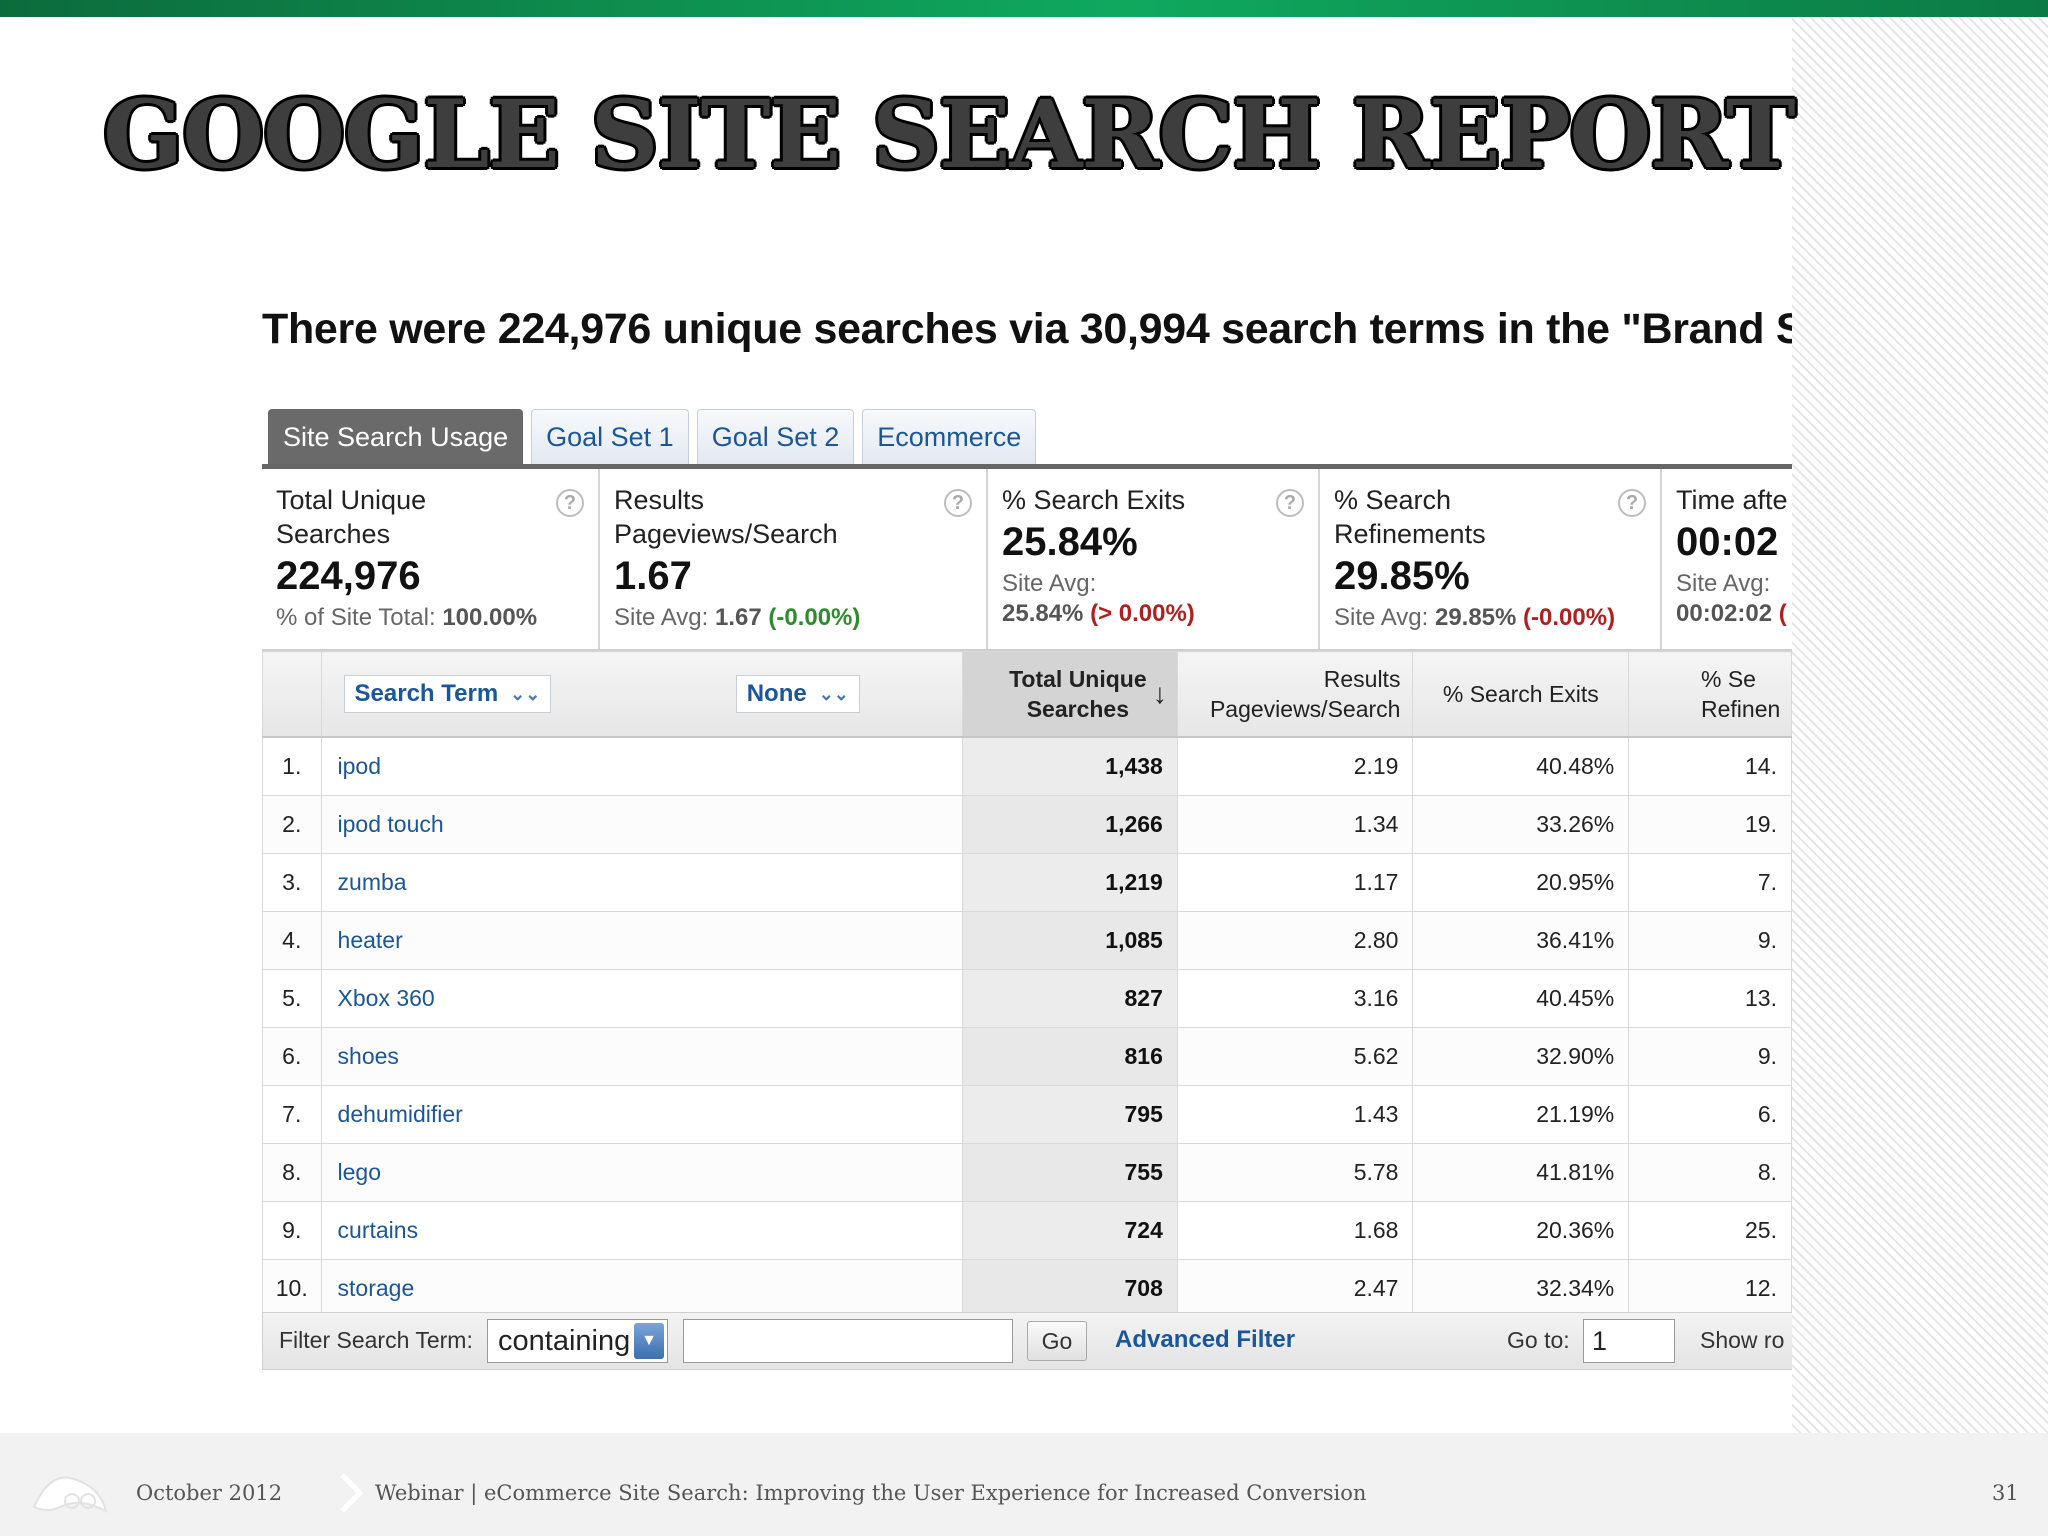 The height and width of the screenshot is (1536, 2048). Describe the element at coordinates (577, 1341) in the screenshot. I see `filter-match-select: containing ▼` at that location.